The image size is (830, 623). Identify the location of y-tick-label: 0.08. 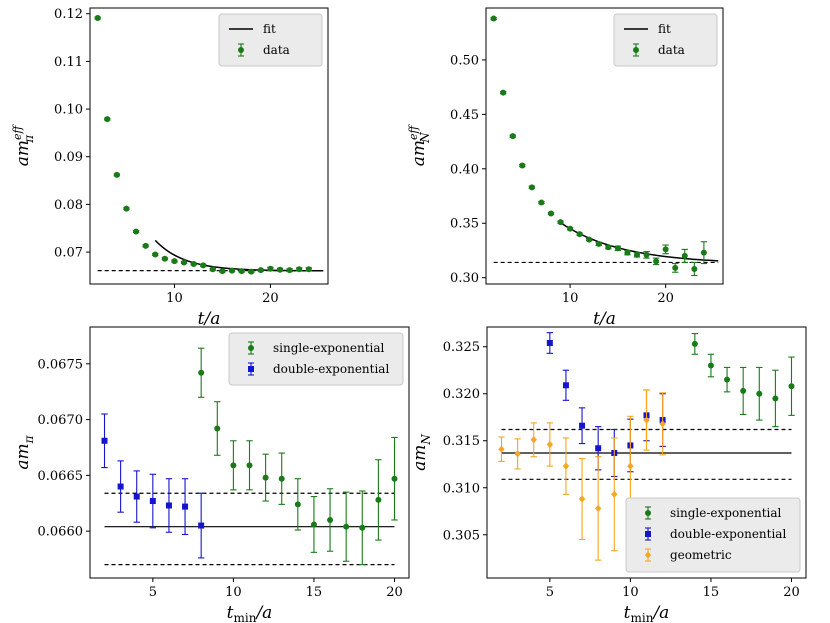
(68, 205).